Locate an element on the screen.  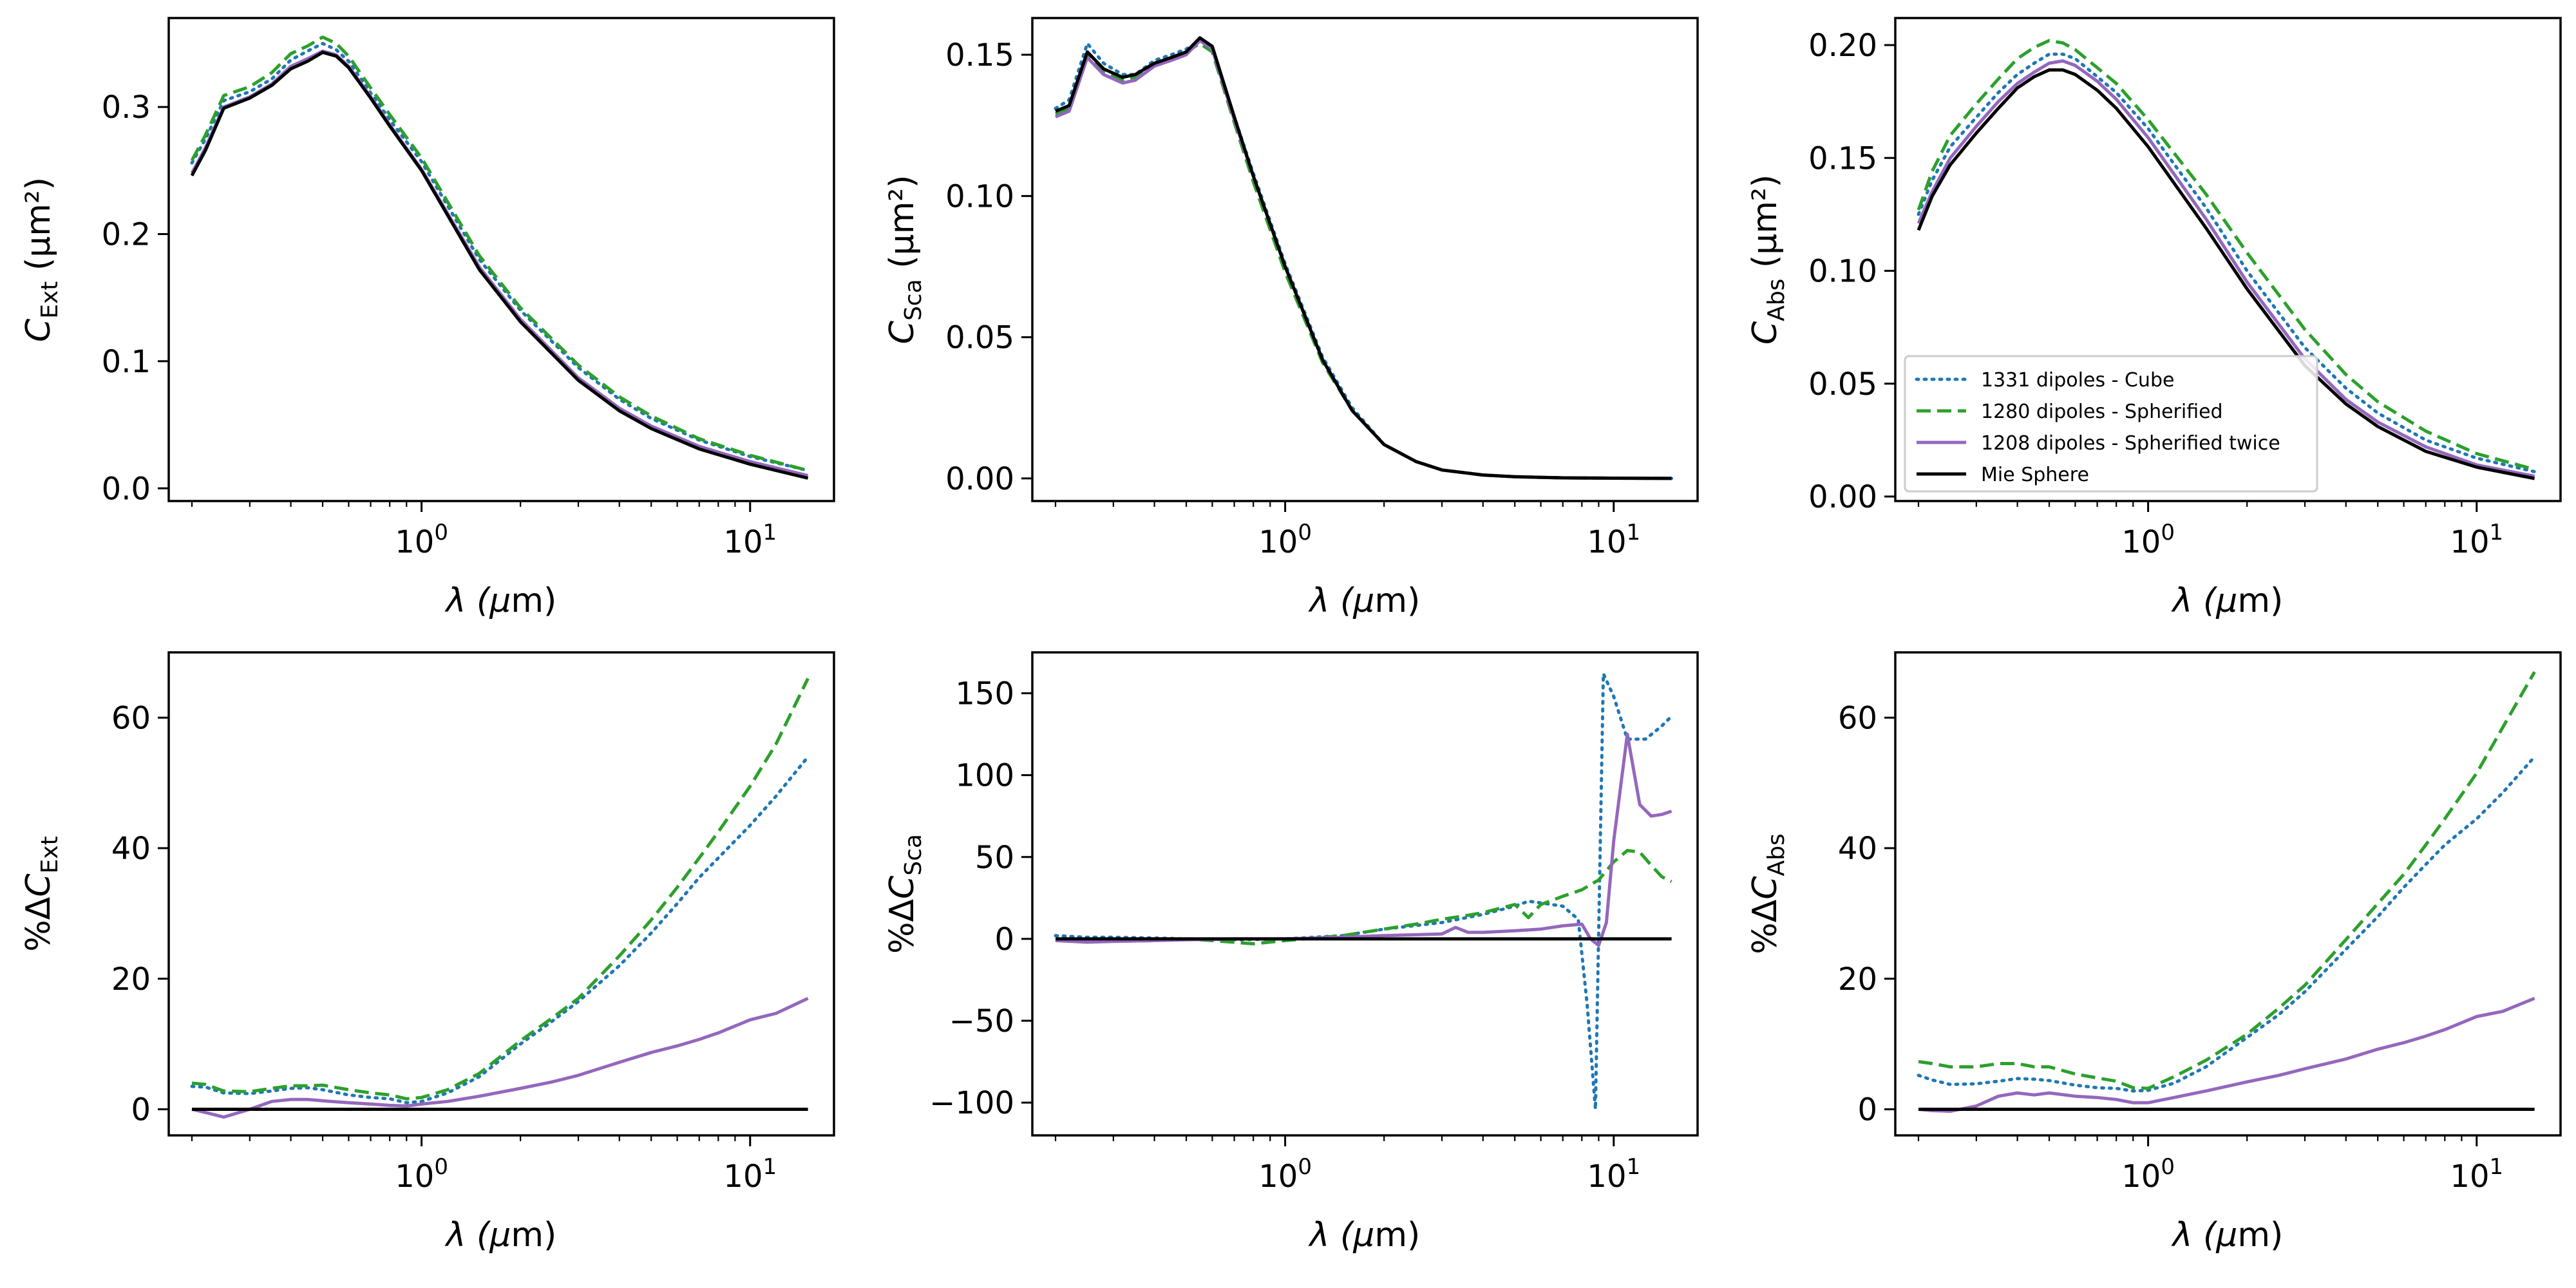
y-tick-label: 0.2 is located at coordinates (127, 235).